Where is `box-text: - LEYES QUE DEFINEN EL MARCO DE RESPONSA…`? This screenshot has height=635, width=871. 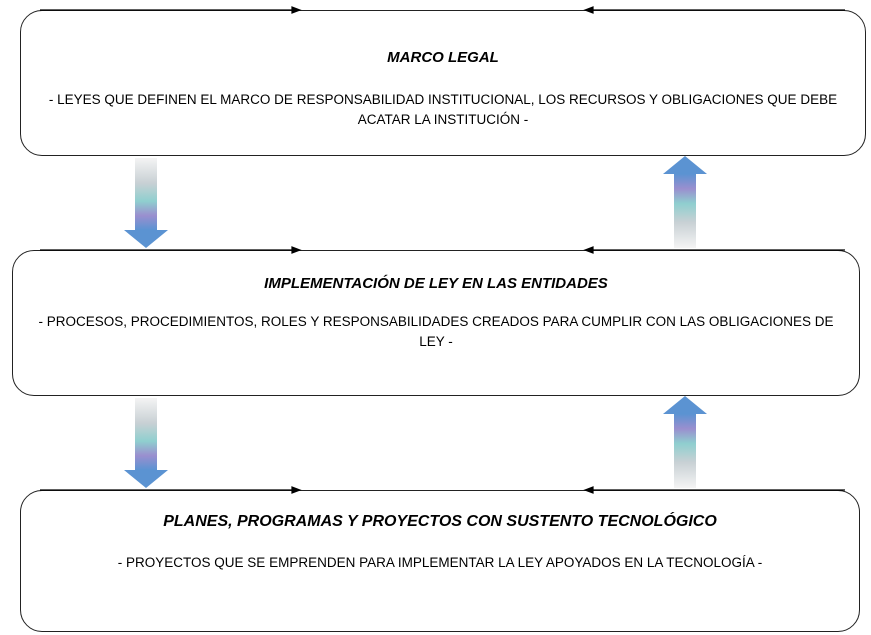 box-text: - LEYES QUE DEFINEN EL MARCO DE RESPONSA… is located at coordinates (443, 109).